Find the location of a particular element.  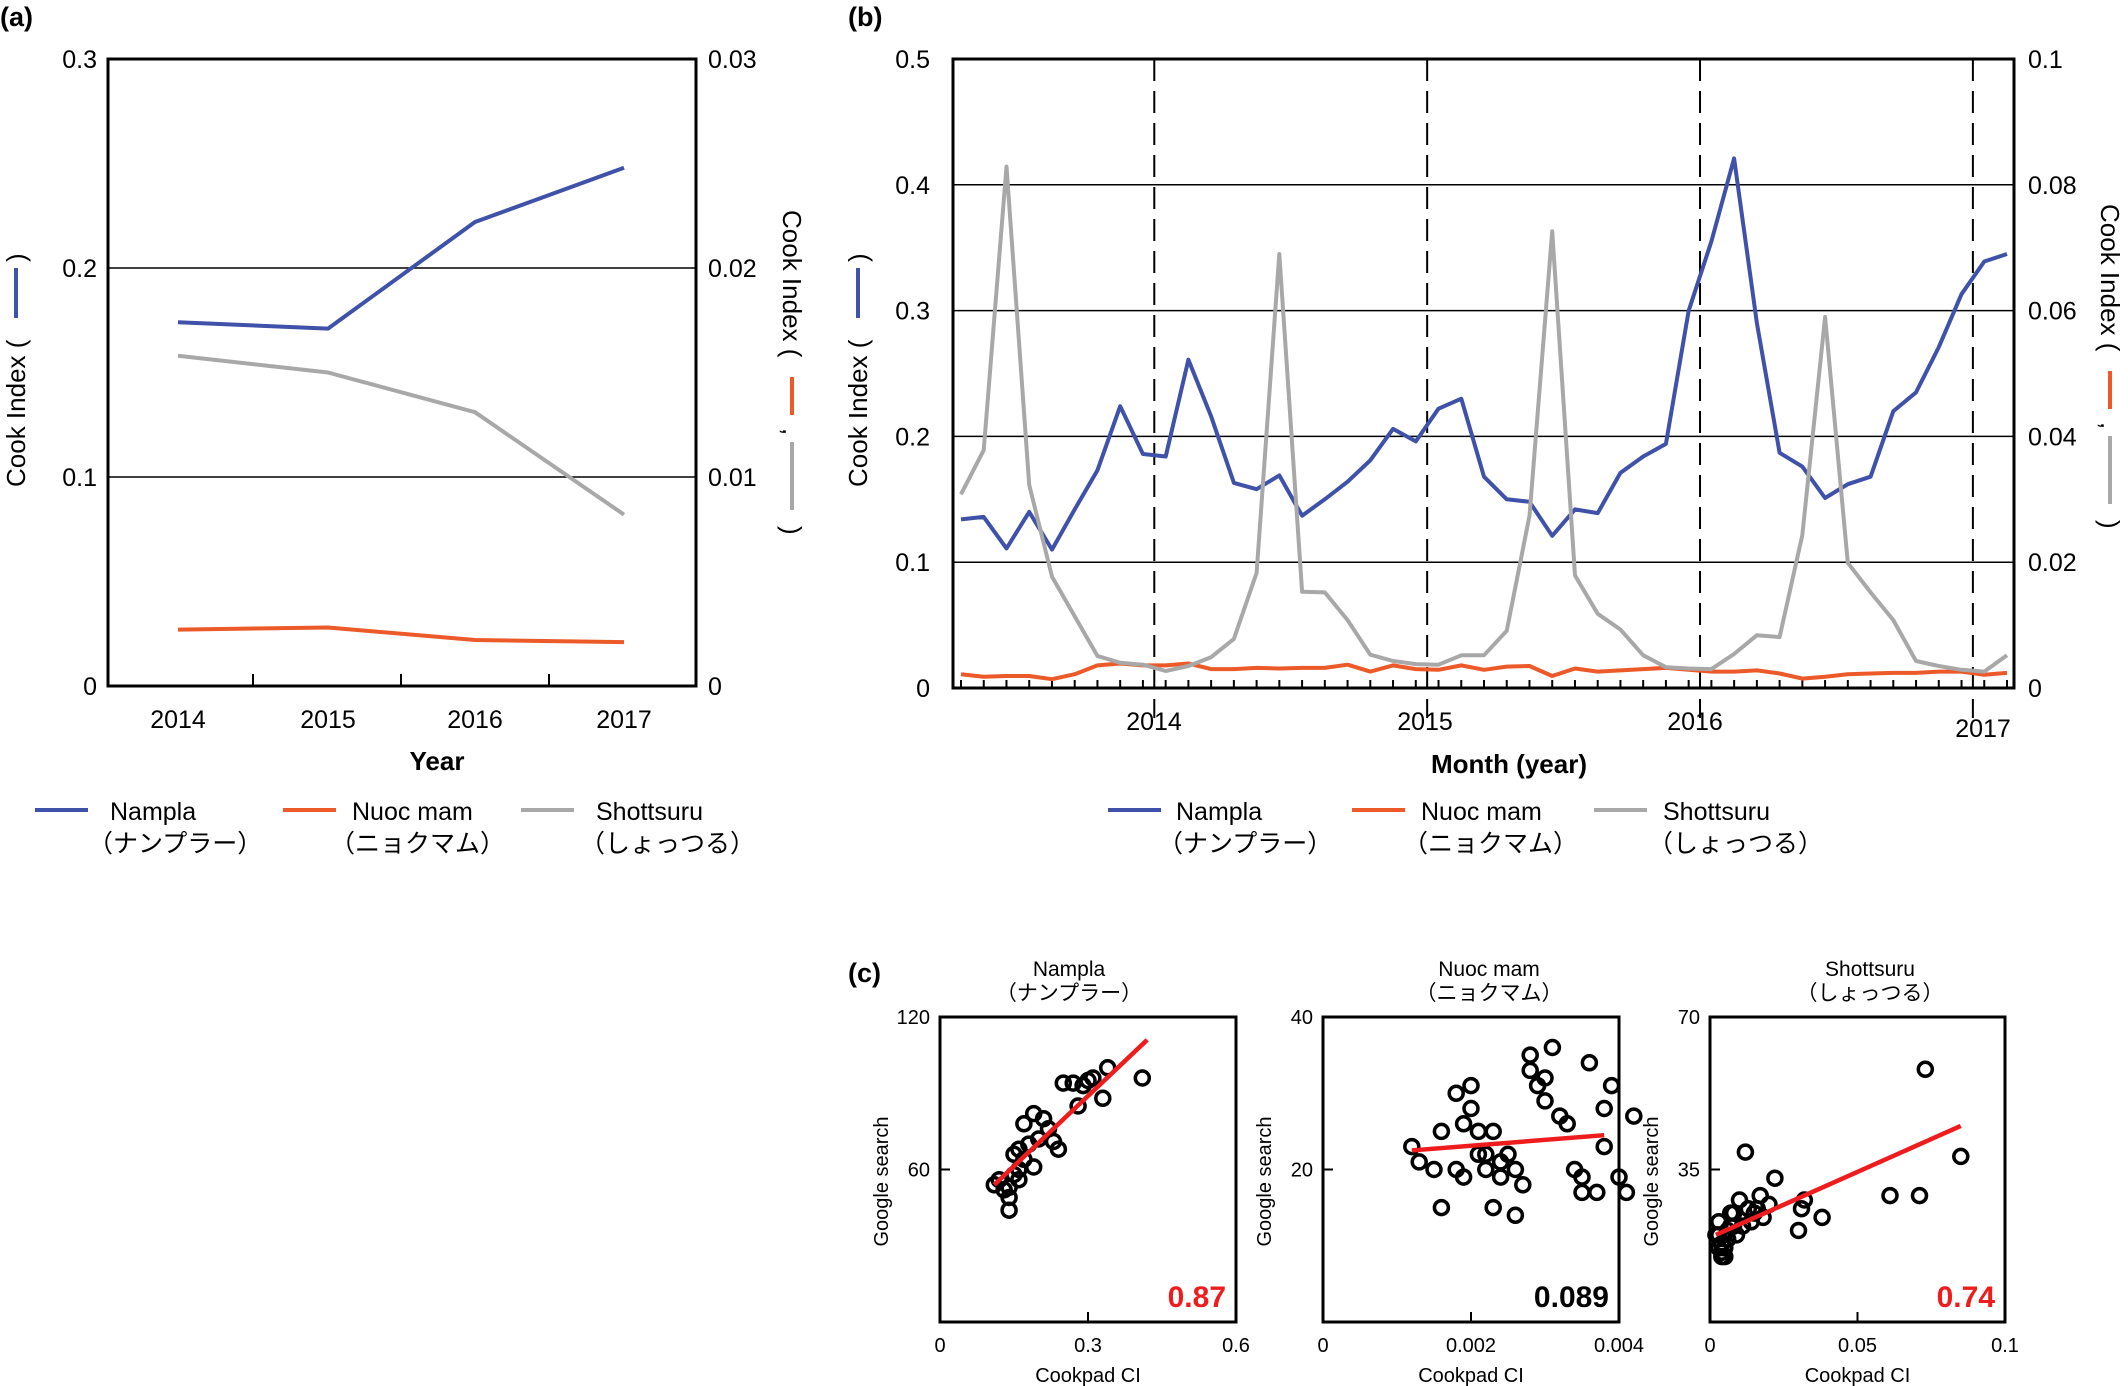

panel-b-gridlines is located at coordinates (1483, 373).